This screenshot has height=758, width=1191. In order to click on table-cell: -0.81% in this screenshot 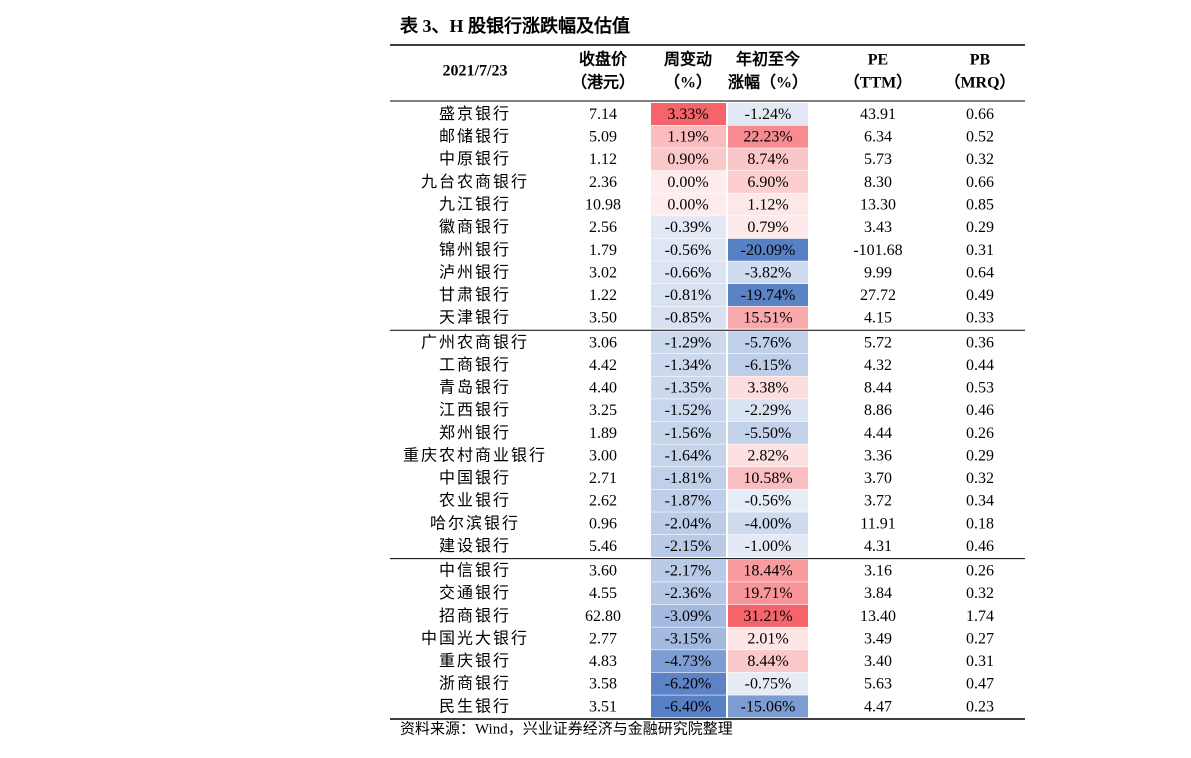, I will do `click(688, 295)`.